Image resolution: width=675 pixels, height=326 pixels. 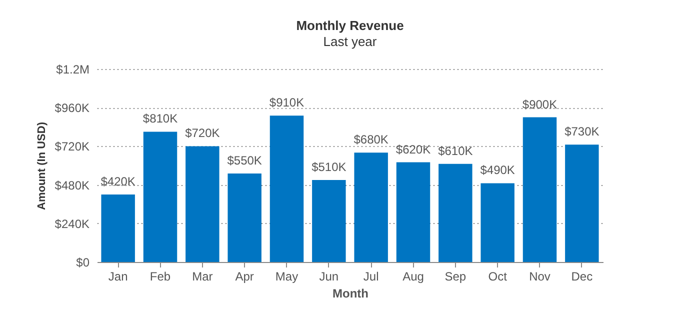 What do you see at coordinates (244, 277) in the screenshot?
I see `x-tick-label: Apr` at bounding box center [244, 277].